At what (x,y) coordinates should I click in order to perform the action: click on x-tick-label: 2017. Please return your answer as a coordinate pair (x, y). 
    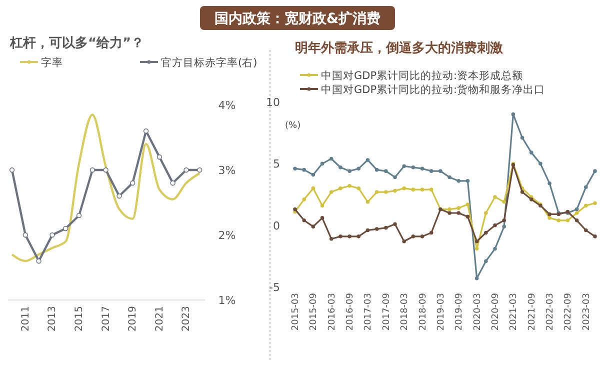
    Looking at the image, I should click on (106, 319).